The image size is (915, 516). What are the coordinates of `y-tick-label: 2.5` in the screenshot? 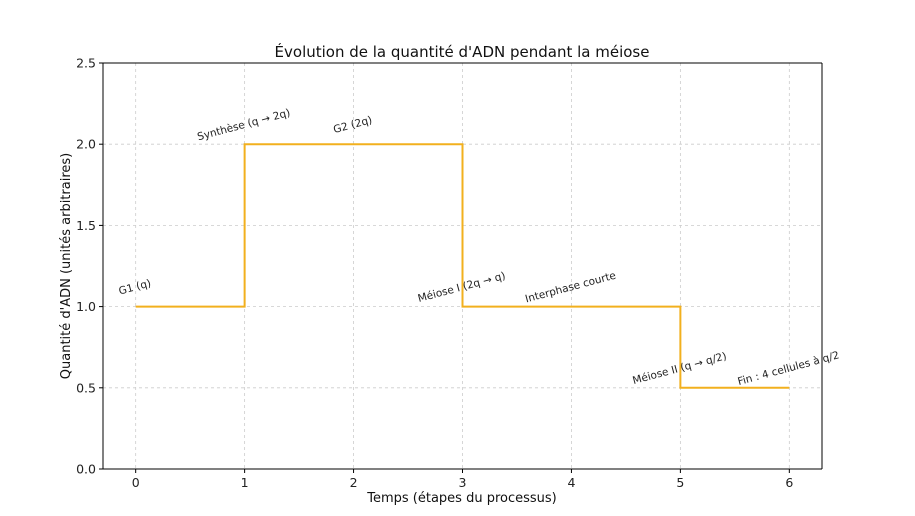 It's located at (86, 63).